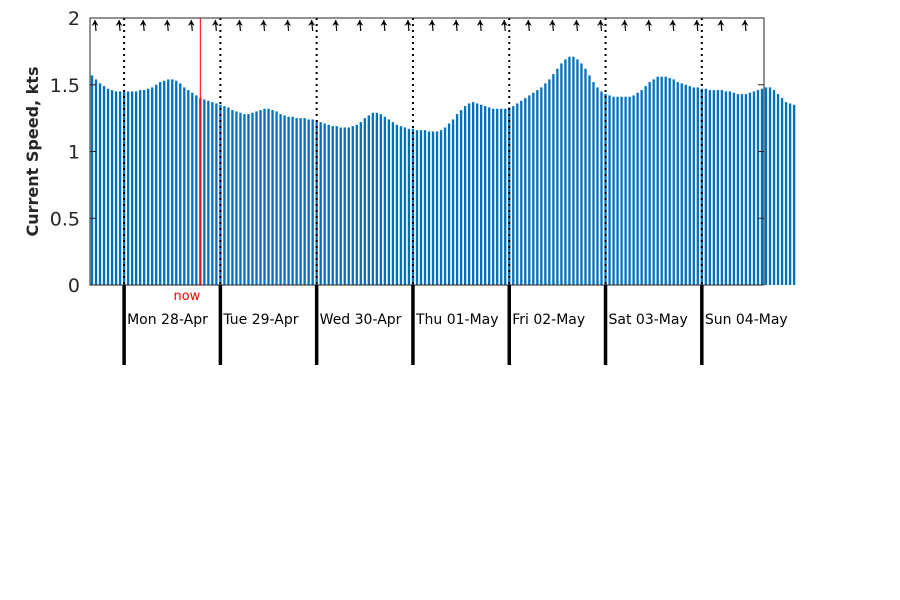 The width and height of the screenshot is (900, 600). What do you see at coordinates (167, 320) in the screenshot?
I see `day-label: Mon 28-Apr` at bounding box center [167, 320].